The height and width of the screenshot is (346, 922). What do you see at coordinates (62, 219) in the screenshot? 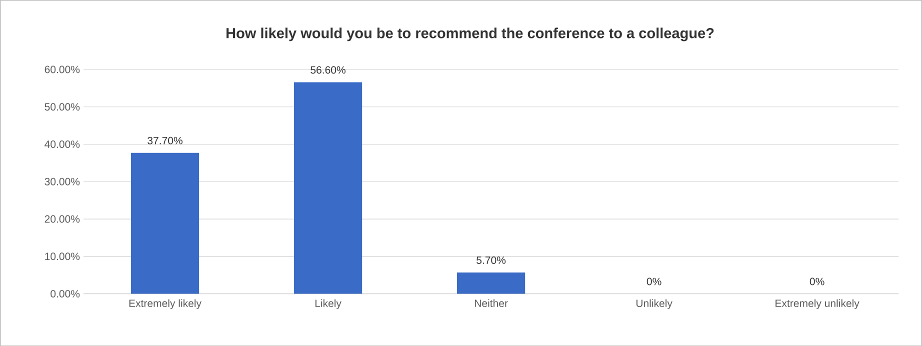
I see `y-tick-label: 20.00%` at bounding box center [62, 219].